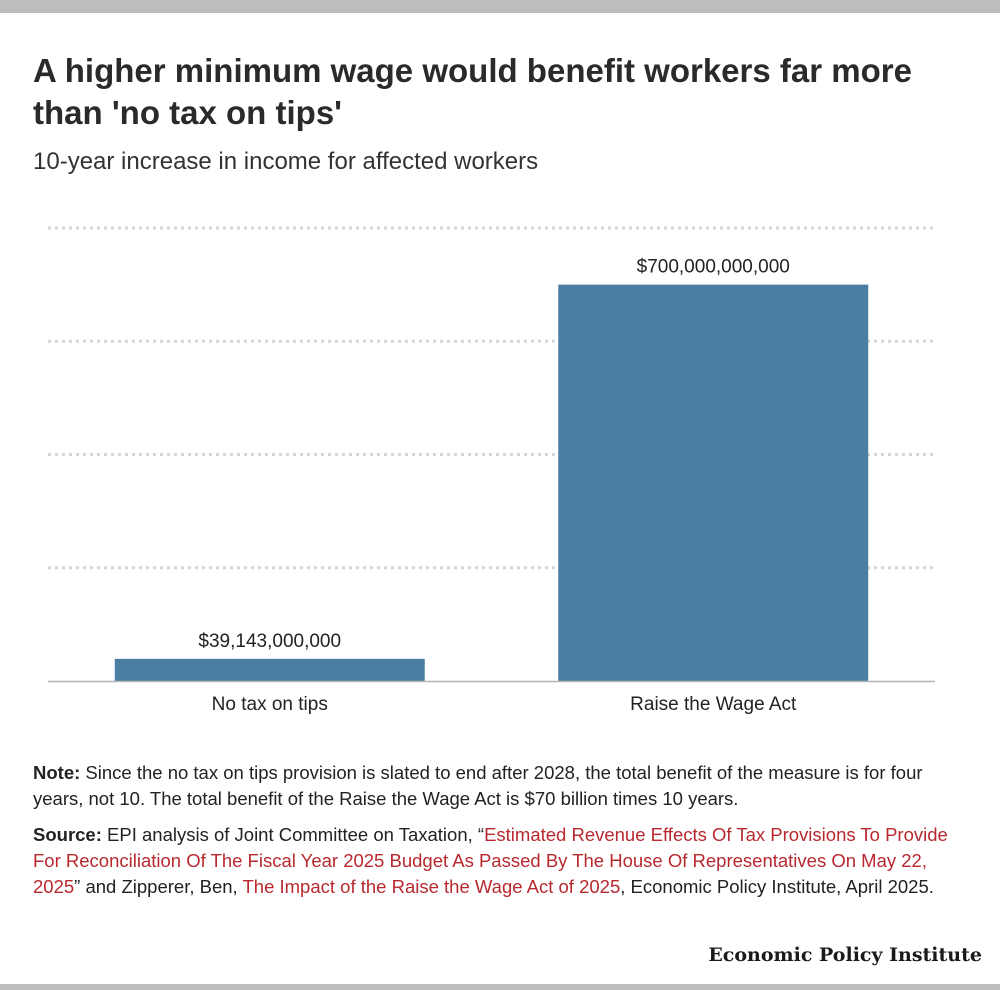  I want to click on top-band, so click(500, 6).